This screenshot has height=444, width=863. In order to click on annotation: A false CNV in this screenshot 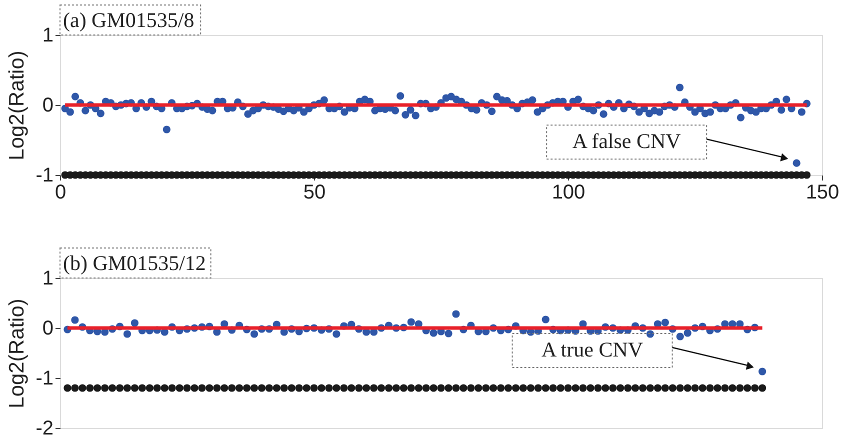, I will do `click(626, 141)`.